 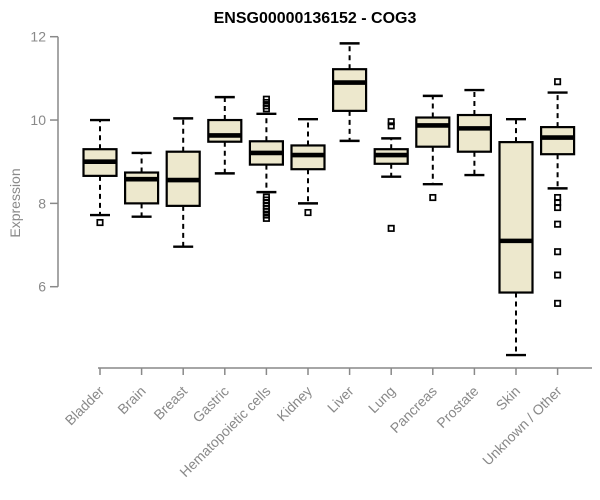 I want to click on x-tick-label: Breast, so click(x=170, y=403).